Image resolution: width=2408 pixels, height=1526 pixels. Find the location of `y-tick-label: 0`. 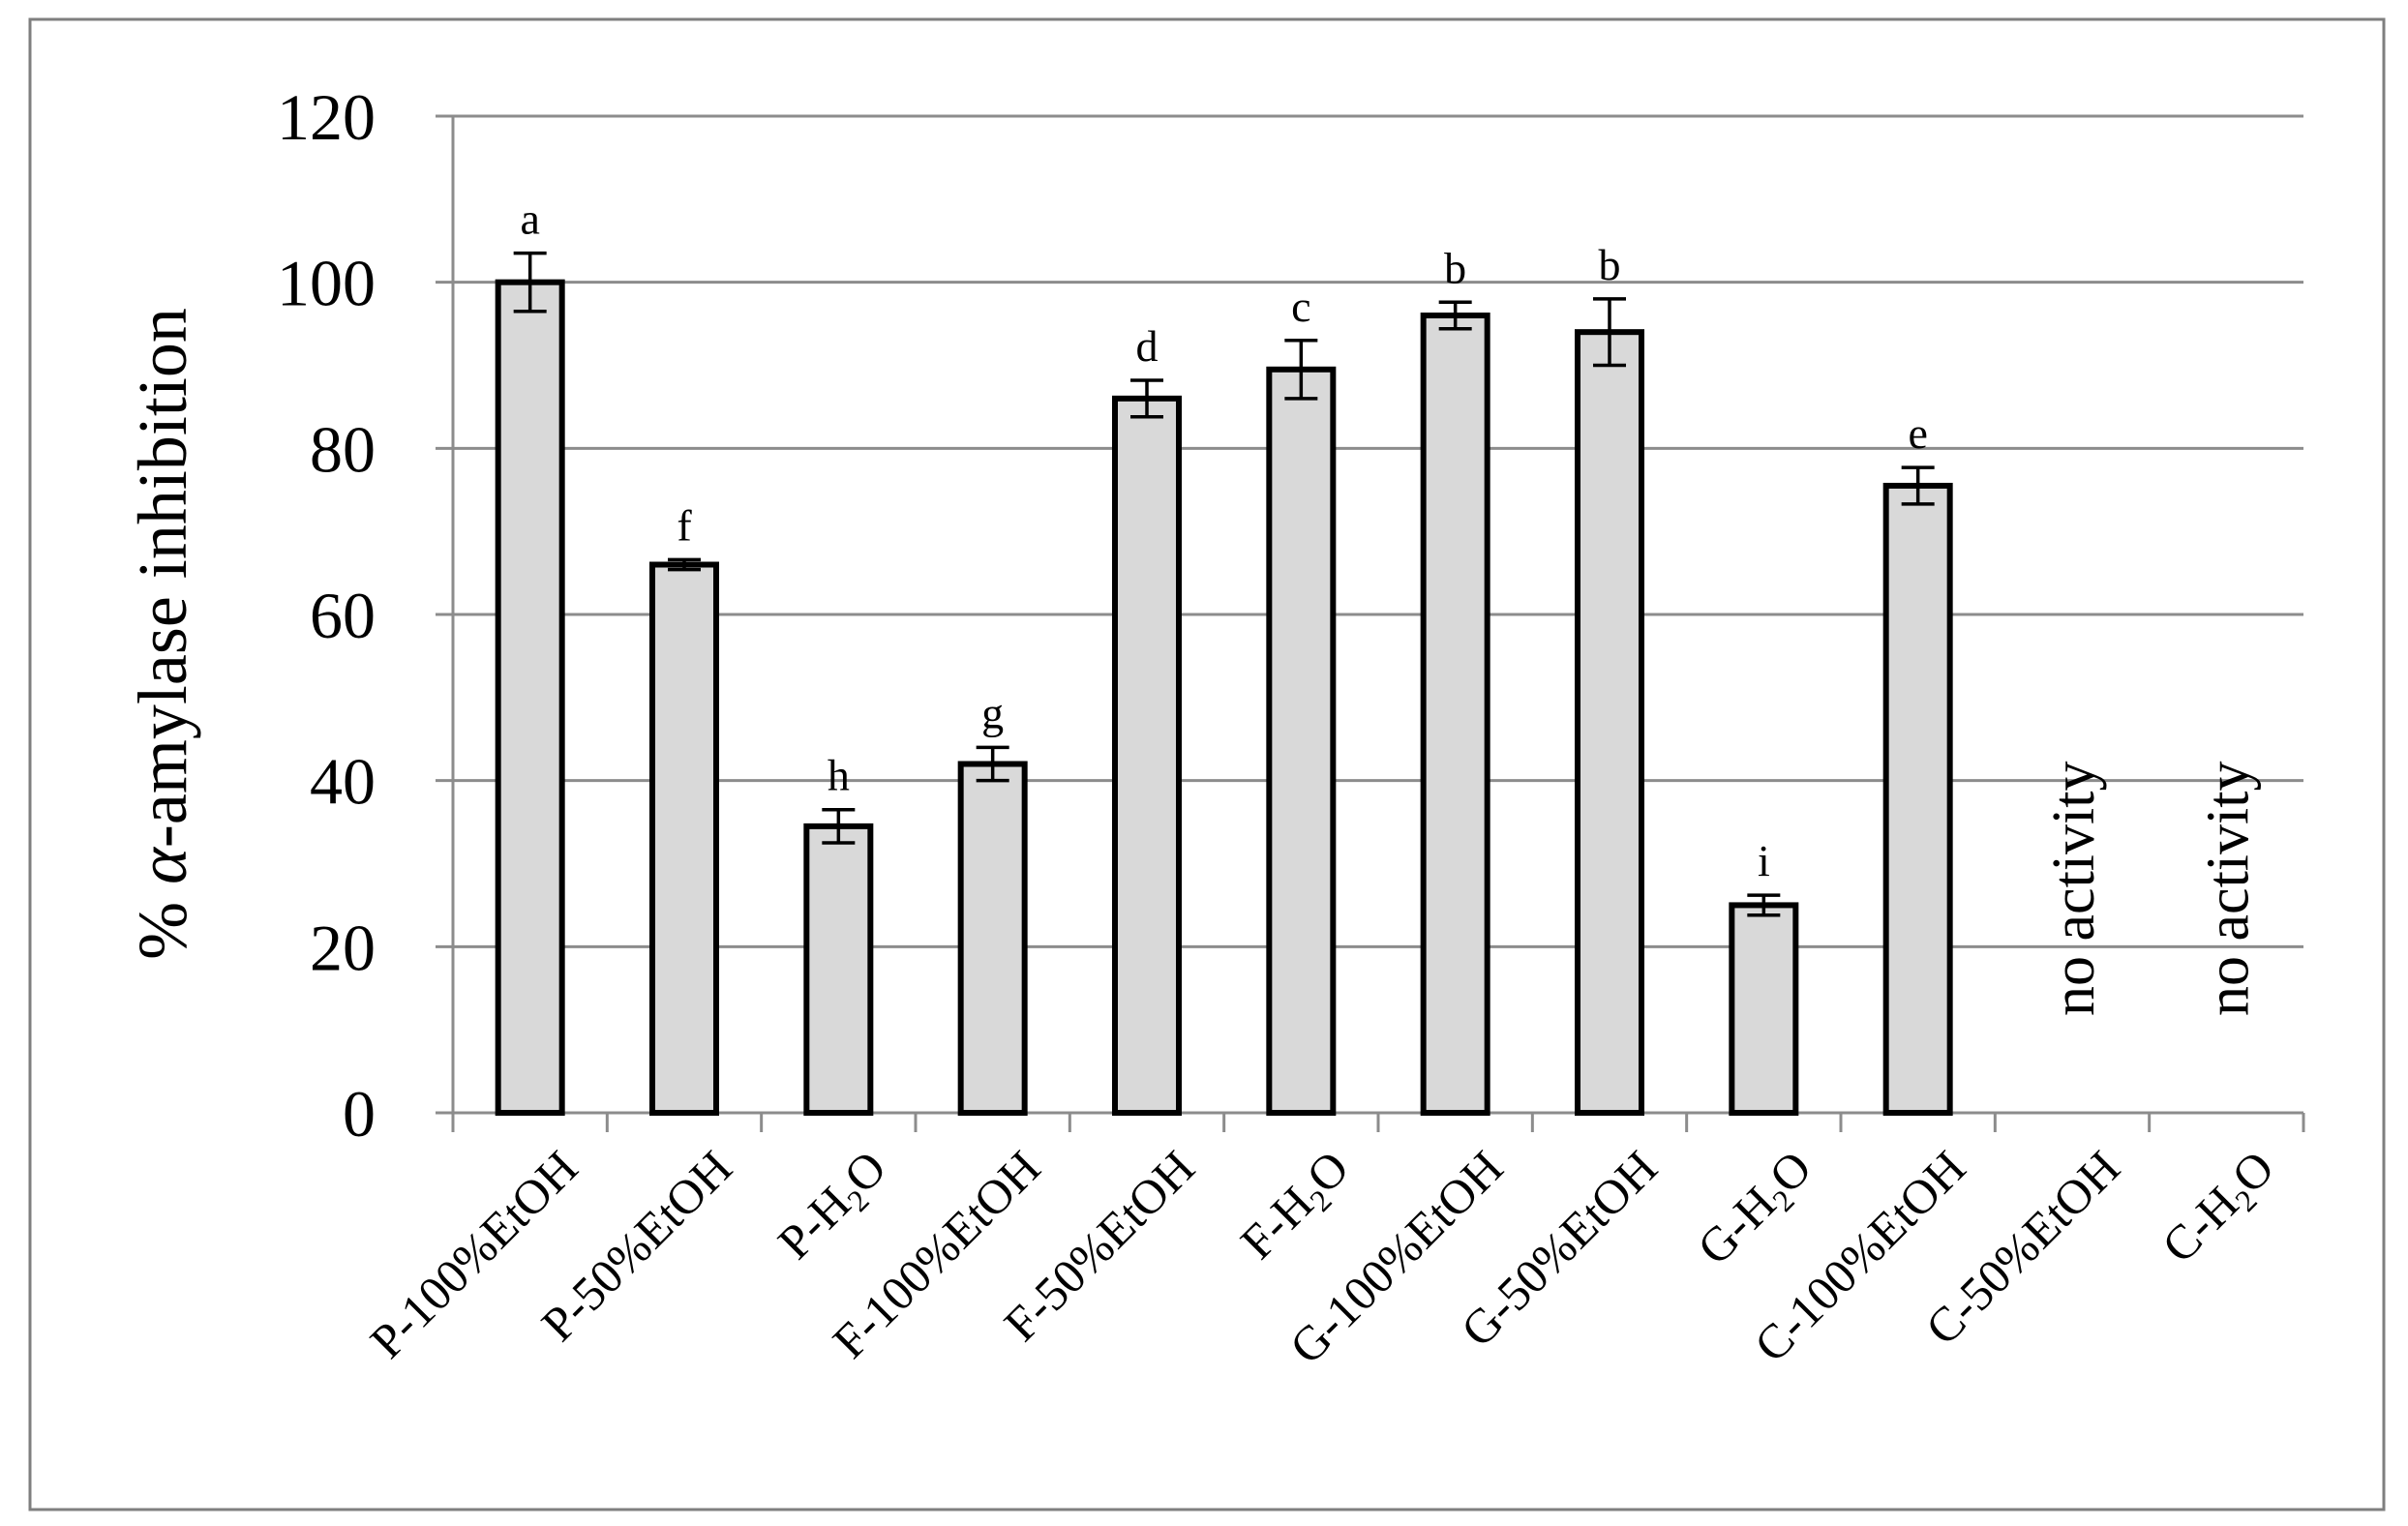

y-tick-label: 0 is located at coordinates (359, 1114).